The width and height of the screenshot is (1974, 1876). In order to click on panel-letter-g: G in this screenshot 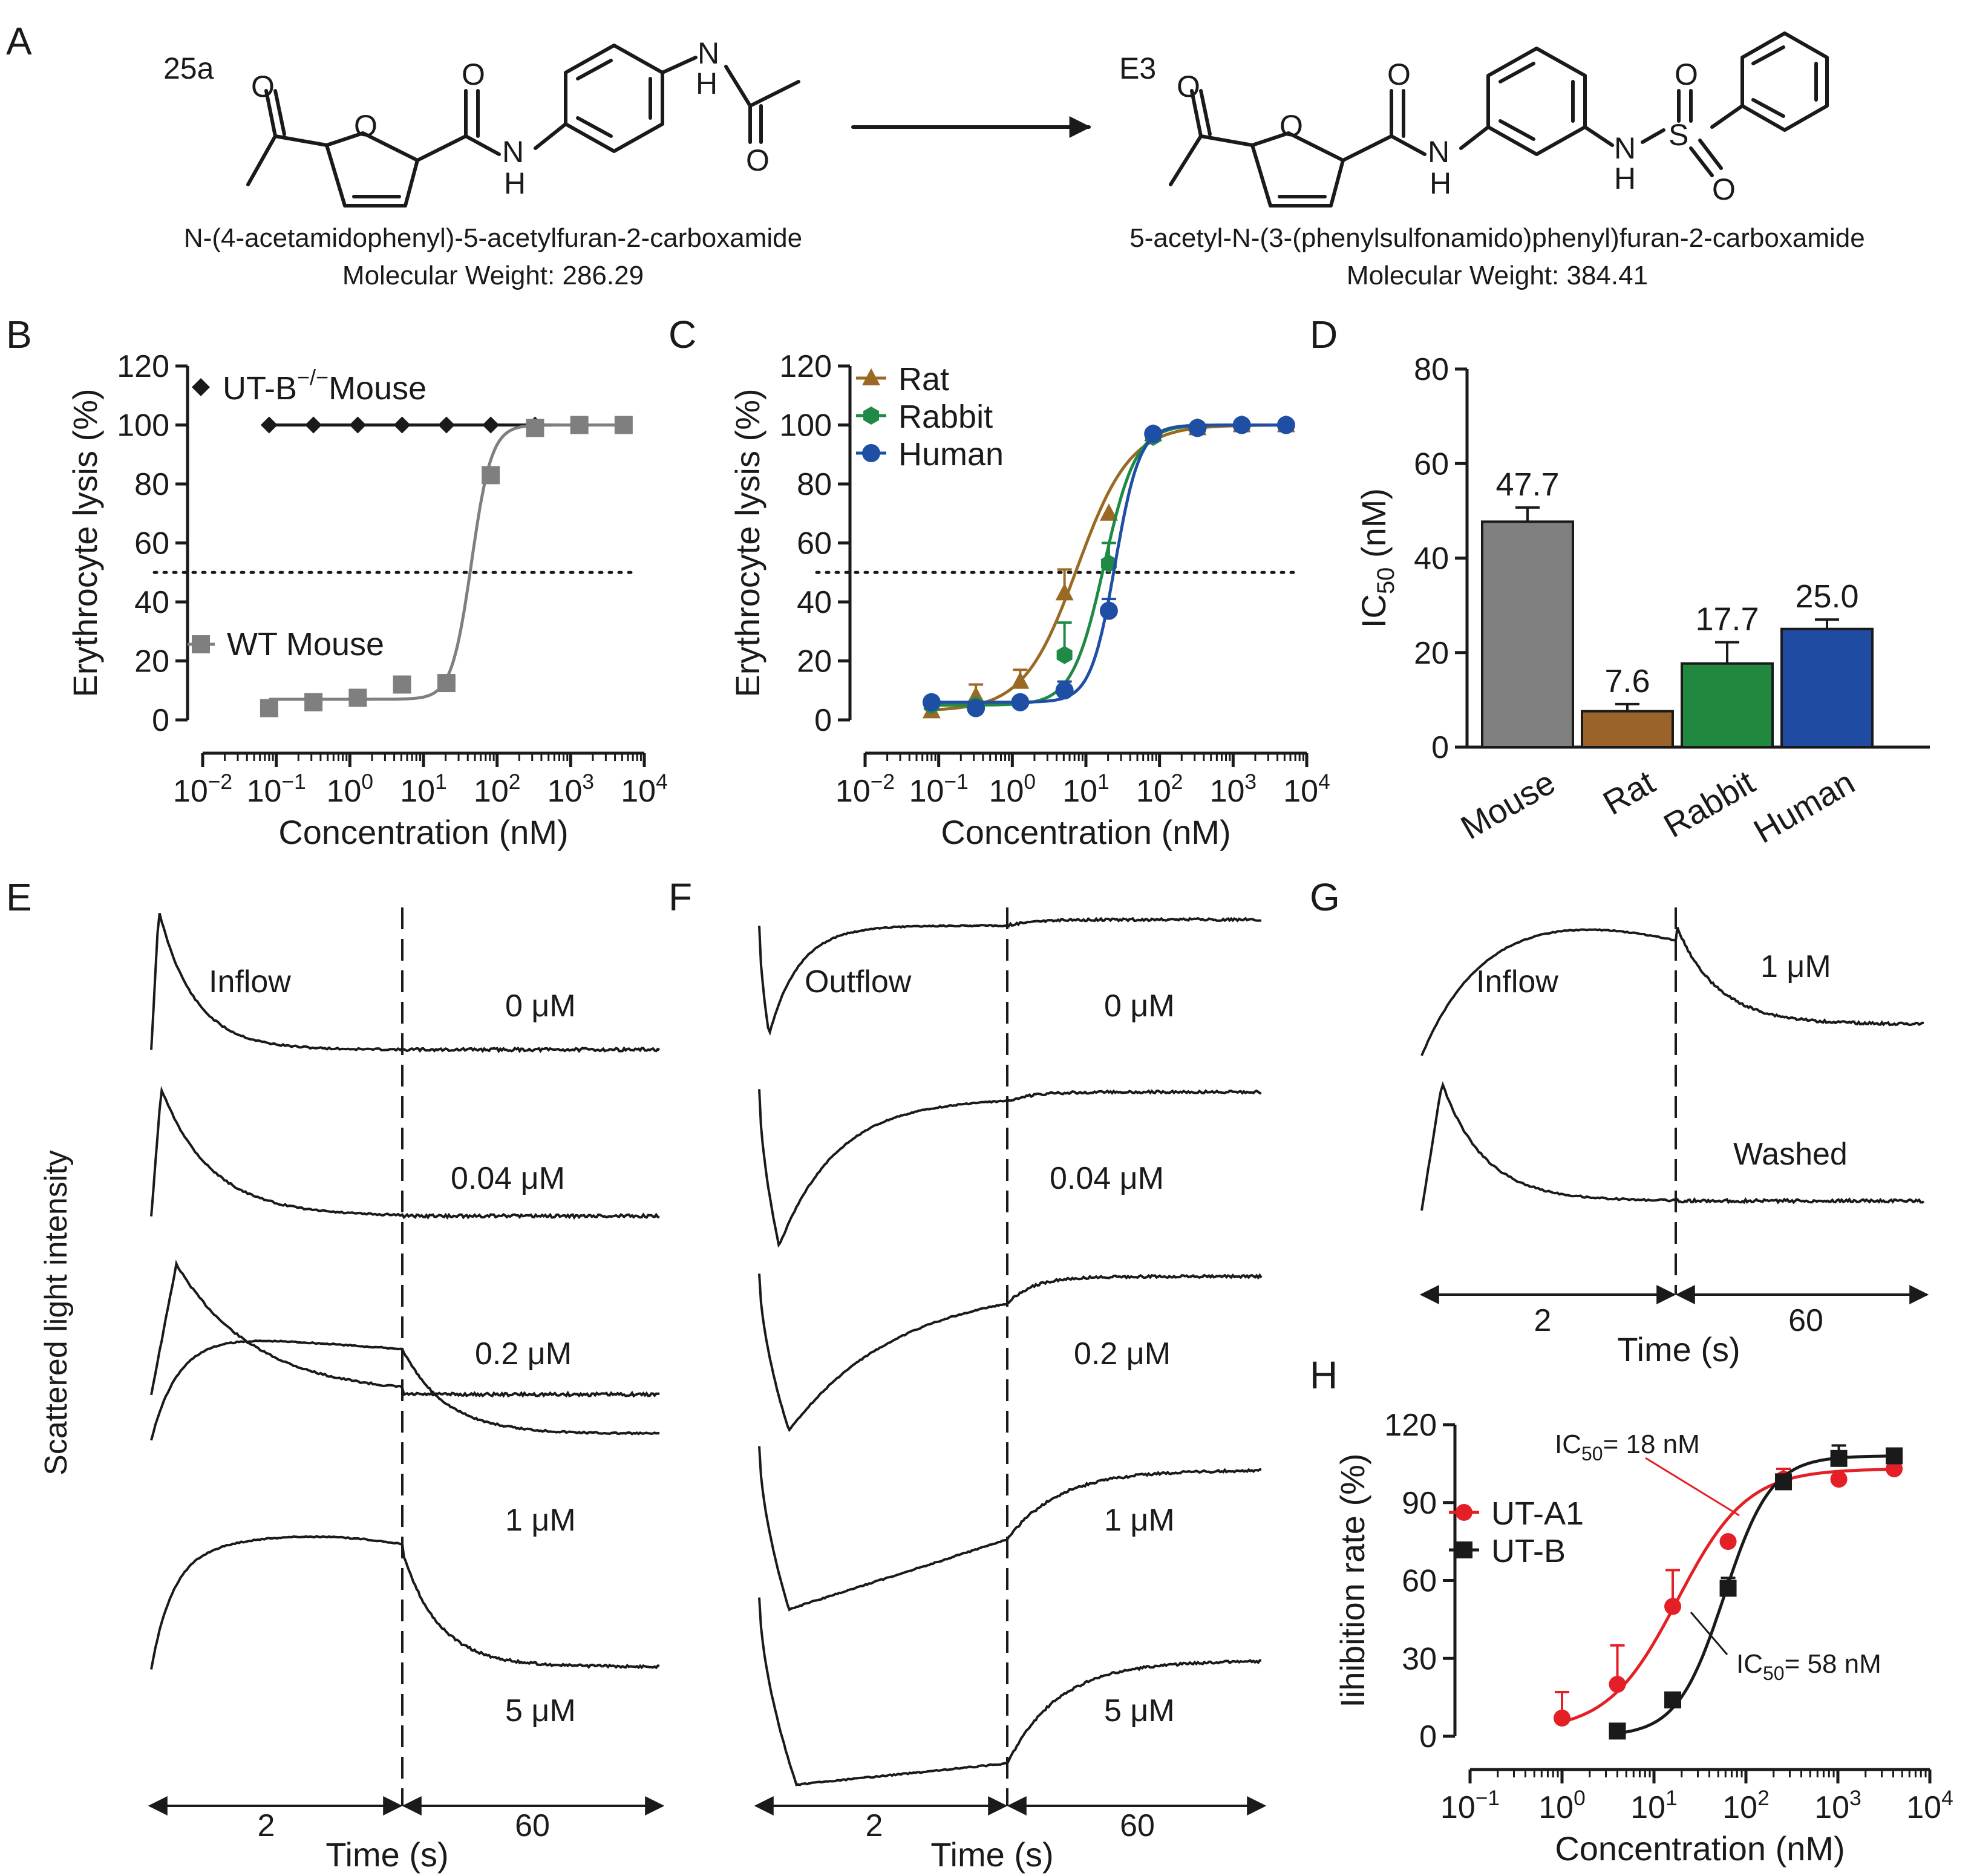, I will do `click(1325, 897)`.